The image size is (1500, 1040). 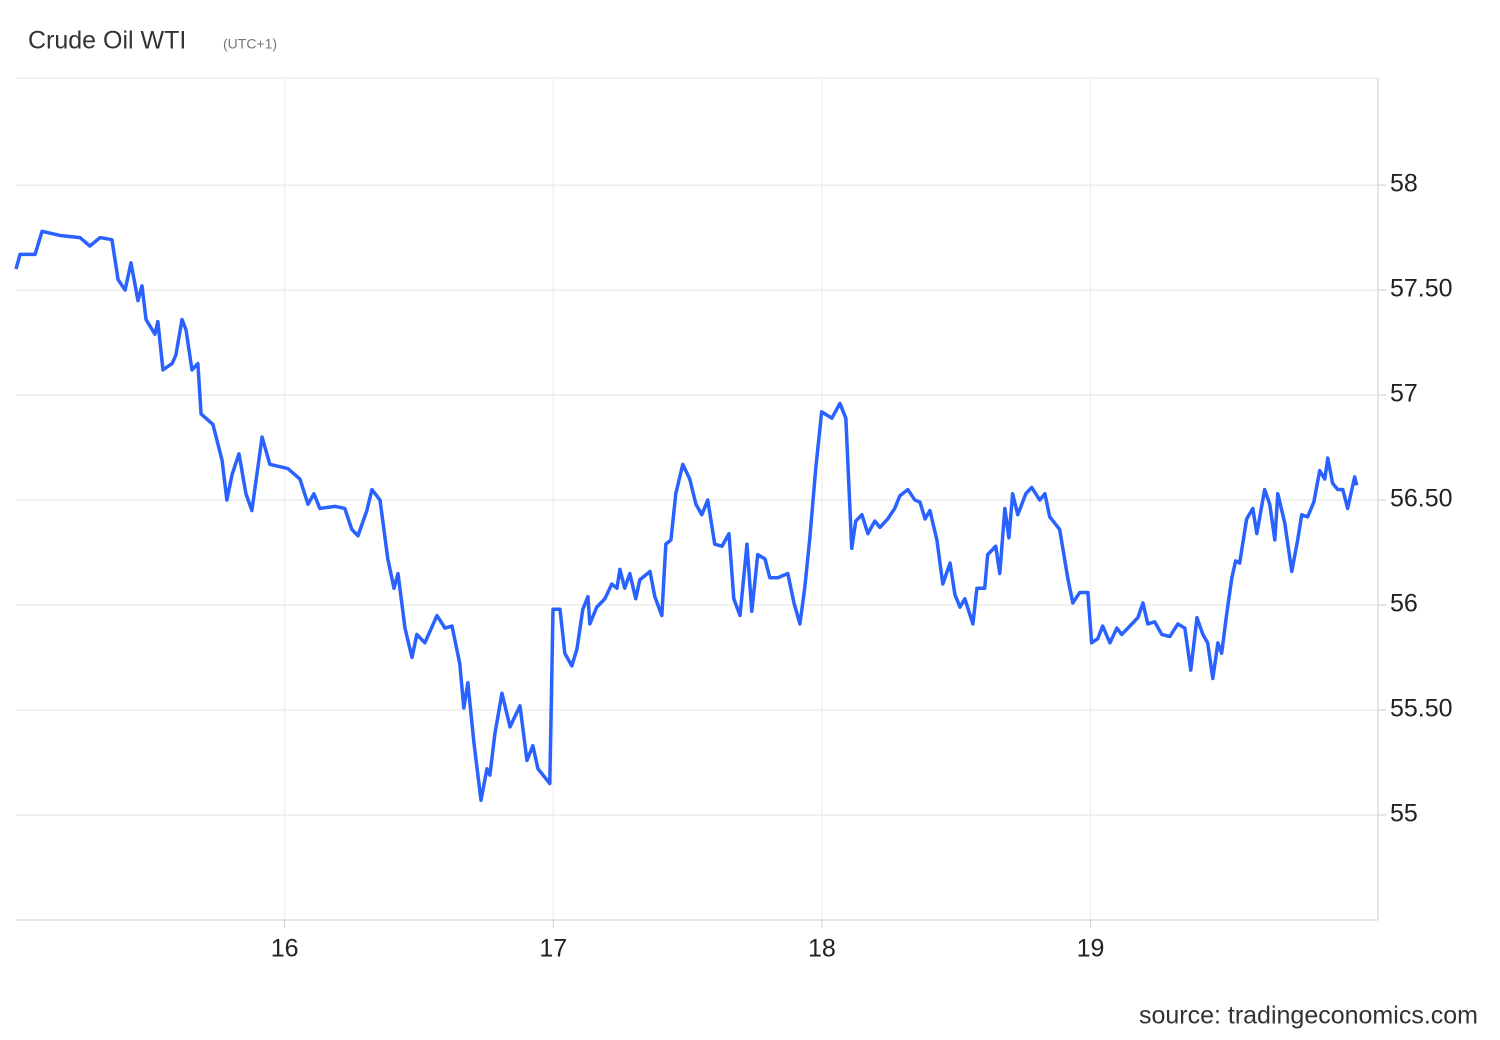 What do you see at coordinates (1421, 709) in the screenshot?
I see `y-tick-label: 55.50` at bounding box center [1421, 709].